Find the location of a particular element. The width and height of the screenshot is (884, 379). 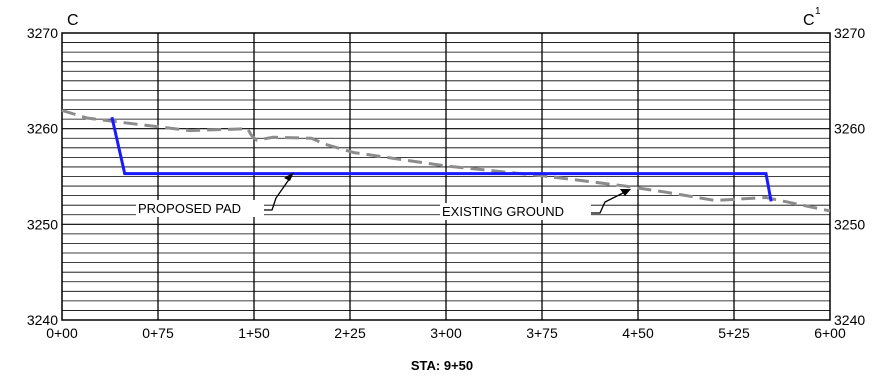

x-tick-labels: 0+00 0+75 1+50 2+25 3+00 3+75 4+50 5+25 6+00 is located at coordinates (446, 333).